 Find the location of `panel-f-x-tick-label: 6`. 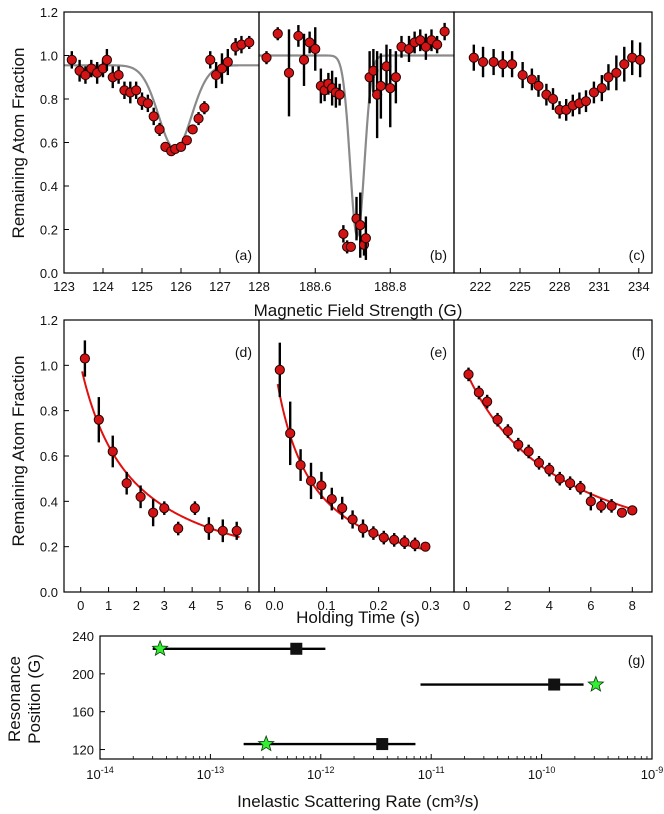

panel-f-x-tick-label: 6 is located at coordinates (590, 605).